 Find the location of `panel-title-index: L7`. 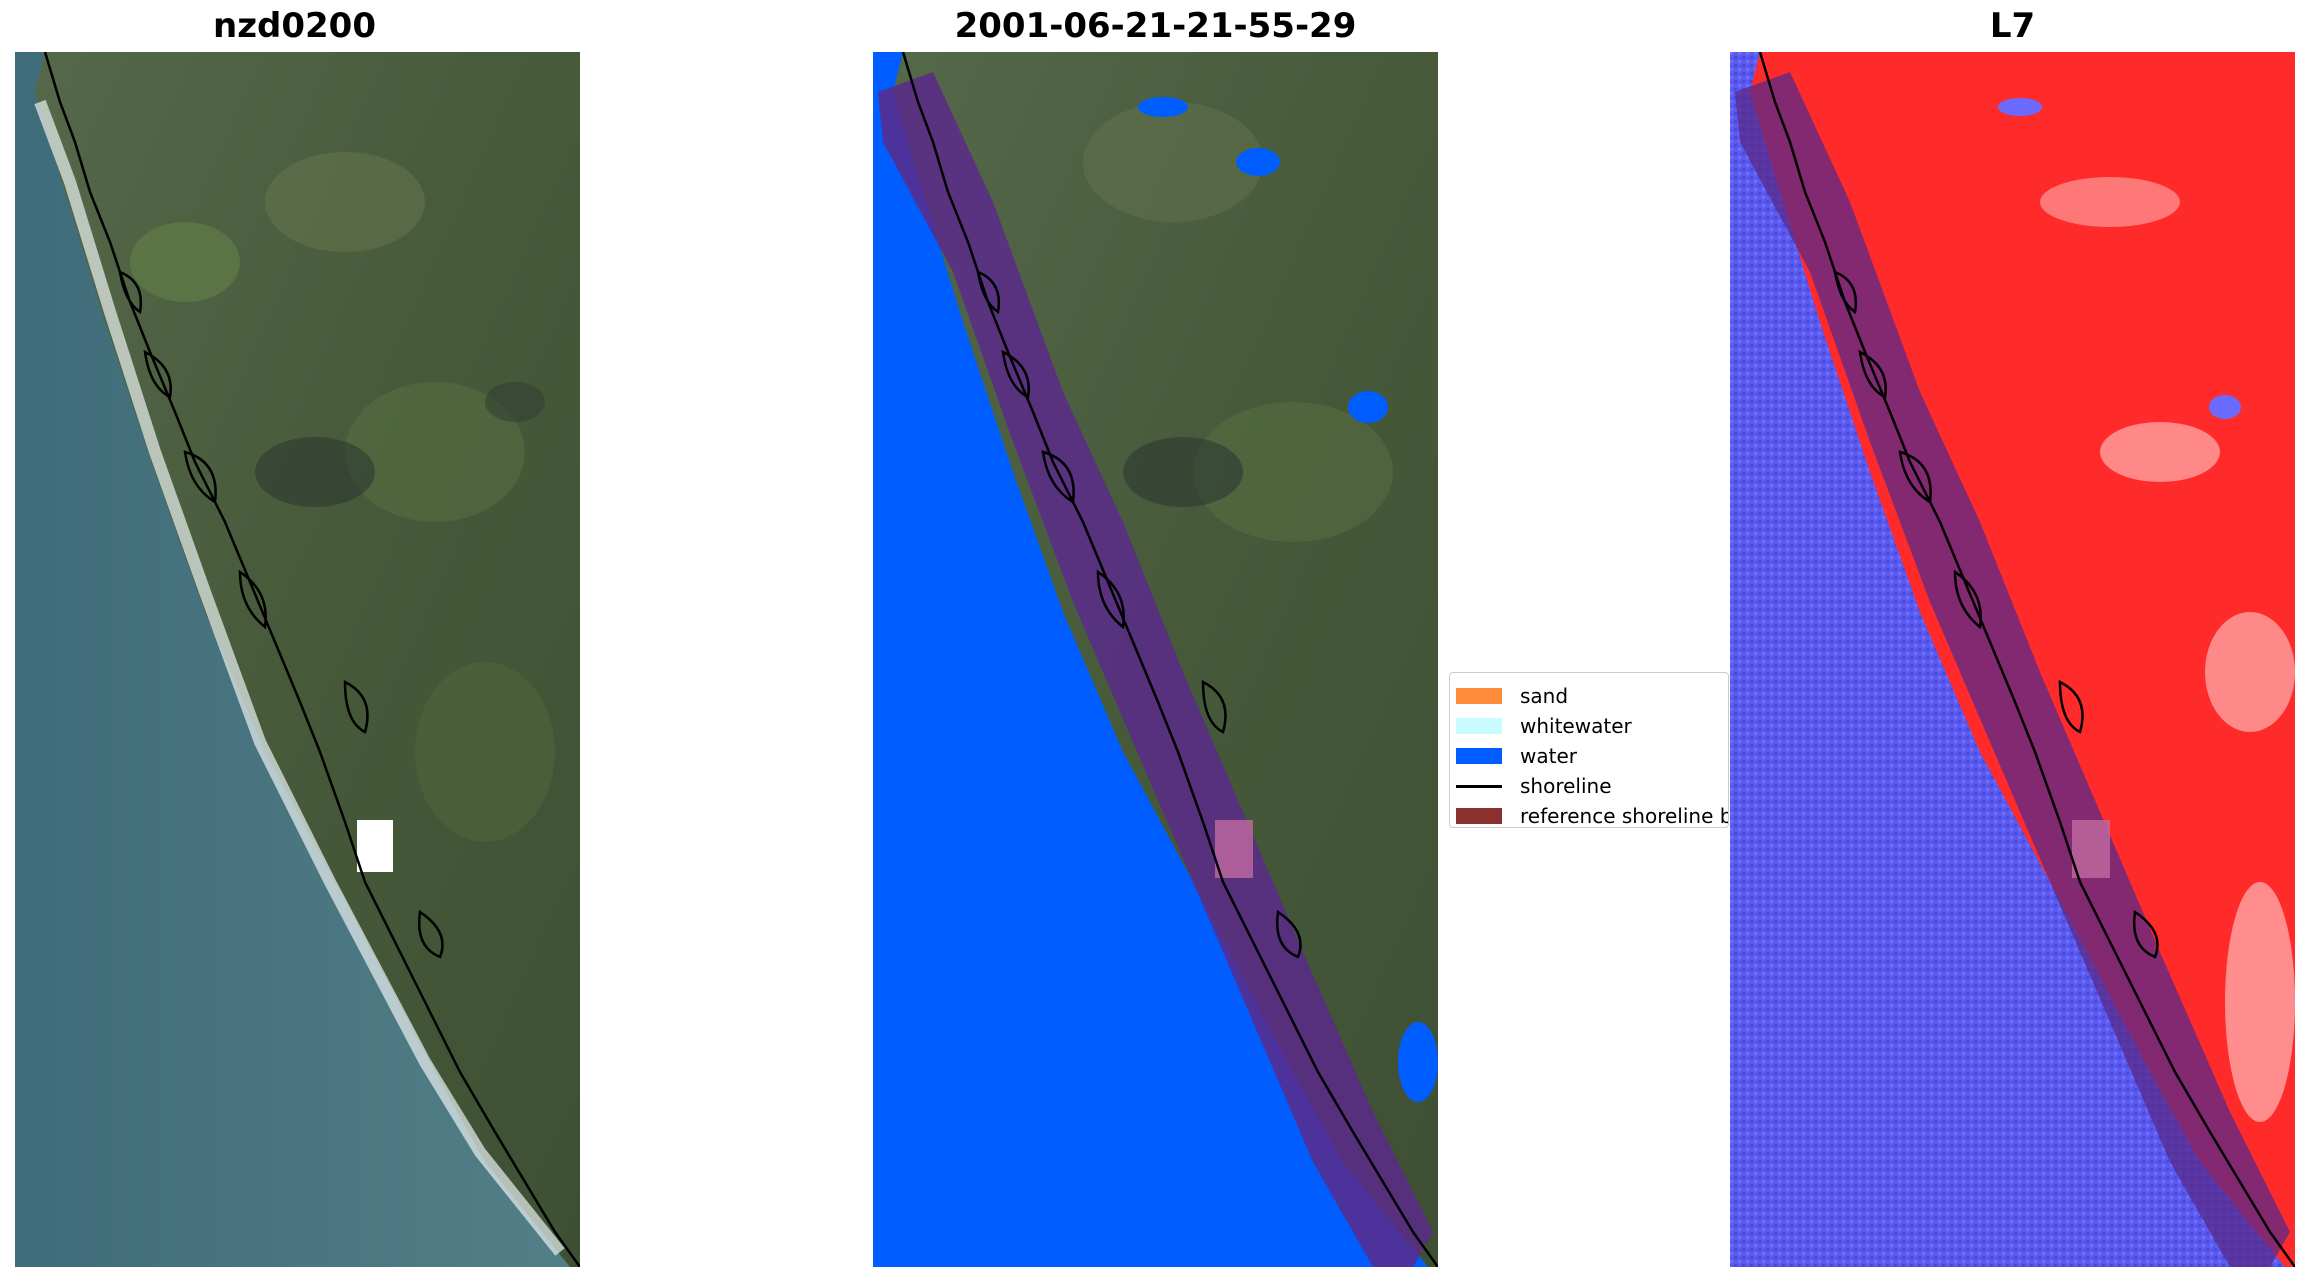

panel-title-index: L7 is located at coordinates (2012, 26).